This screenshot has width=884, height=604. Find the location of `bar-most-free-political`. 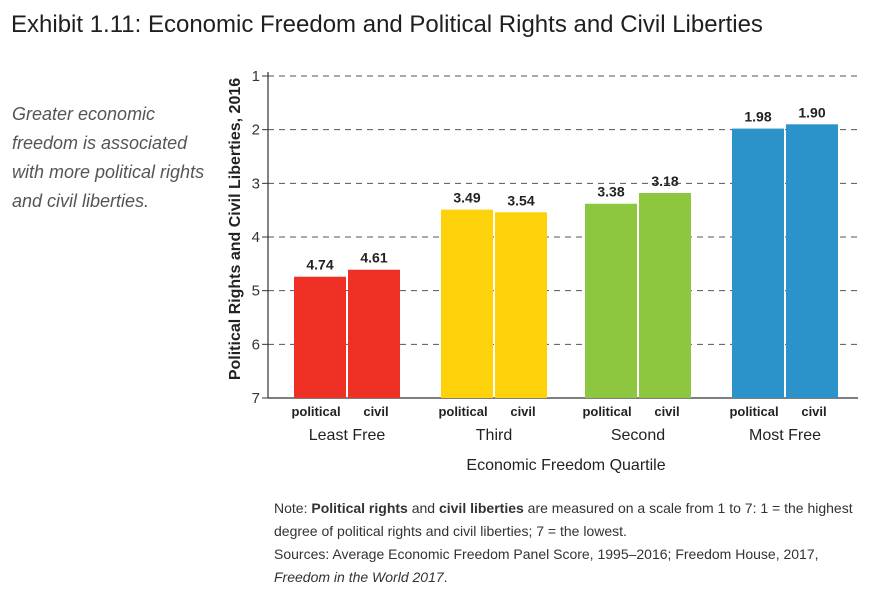

bar-most-free-political is located at coordinates (758, 263).